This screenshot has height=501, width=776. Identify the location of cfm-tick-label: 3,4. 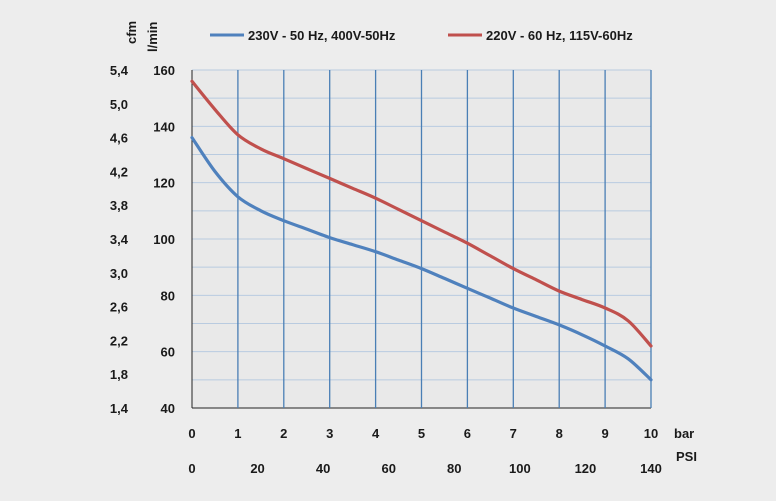
(119, 239).